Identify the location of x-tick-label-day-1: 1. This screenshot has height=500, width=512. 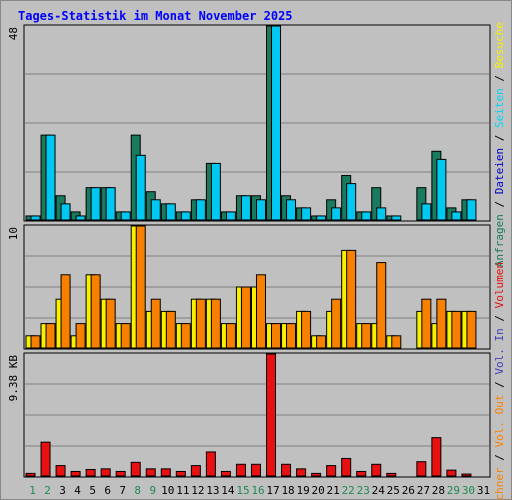
(32, 490).